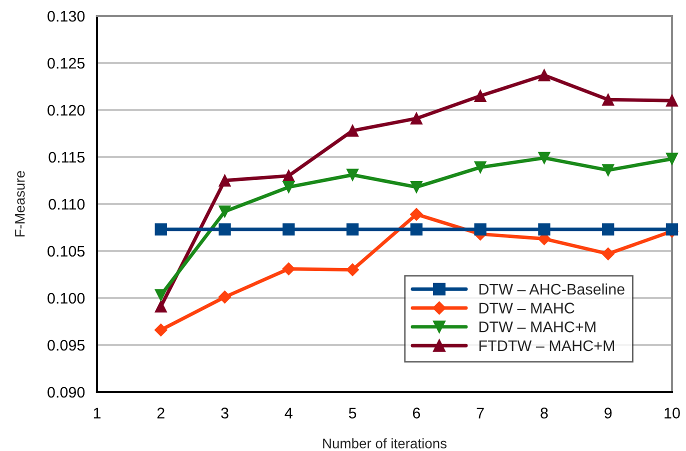 The image size is (686, 451). I want to click on legend-label: FTDTW – MAHC+M, so click(546, 346).